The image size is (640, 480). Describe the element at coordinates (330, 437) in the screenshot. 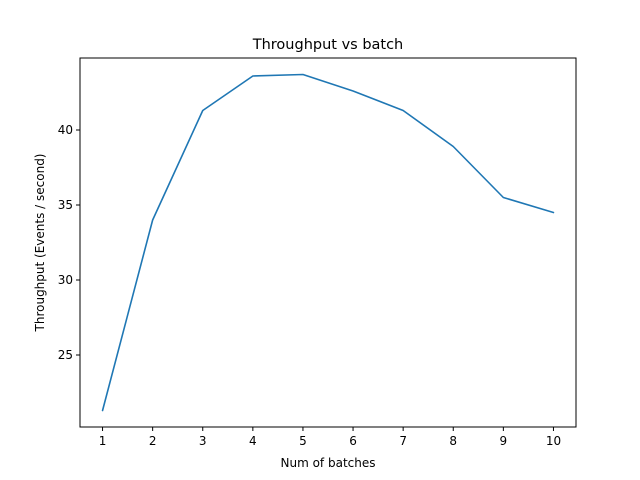

I see `x-axis: 1 2 3 4 5 6 7 8 9 10` at that location.